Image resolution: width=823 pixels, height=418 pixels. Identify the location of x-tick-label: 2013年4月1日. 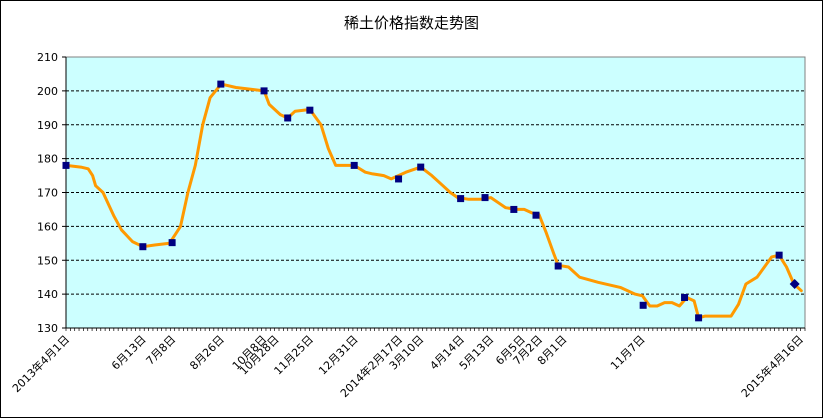
(40, 363).